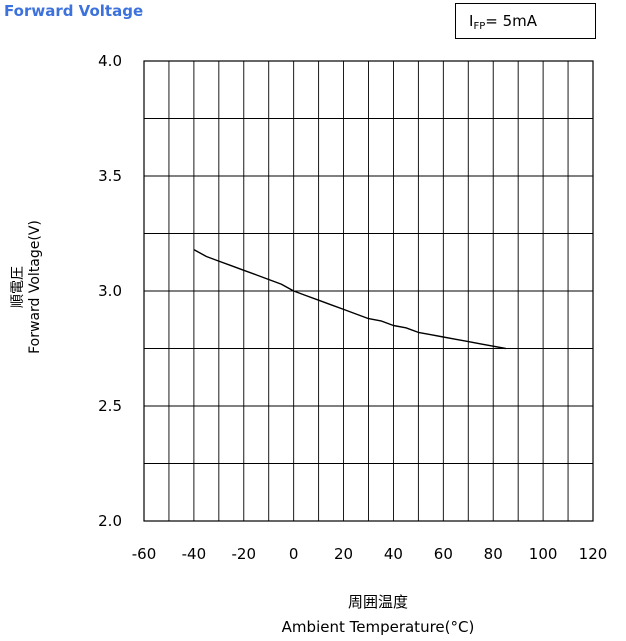  I want to click on x-axis-label-ja: 周囲温度, so click(377, 602).